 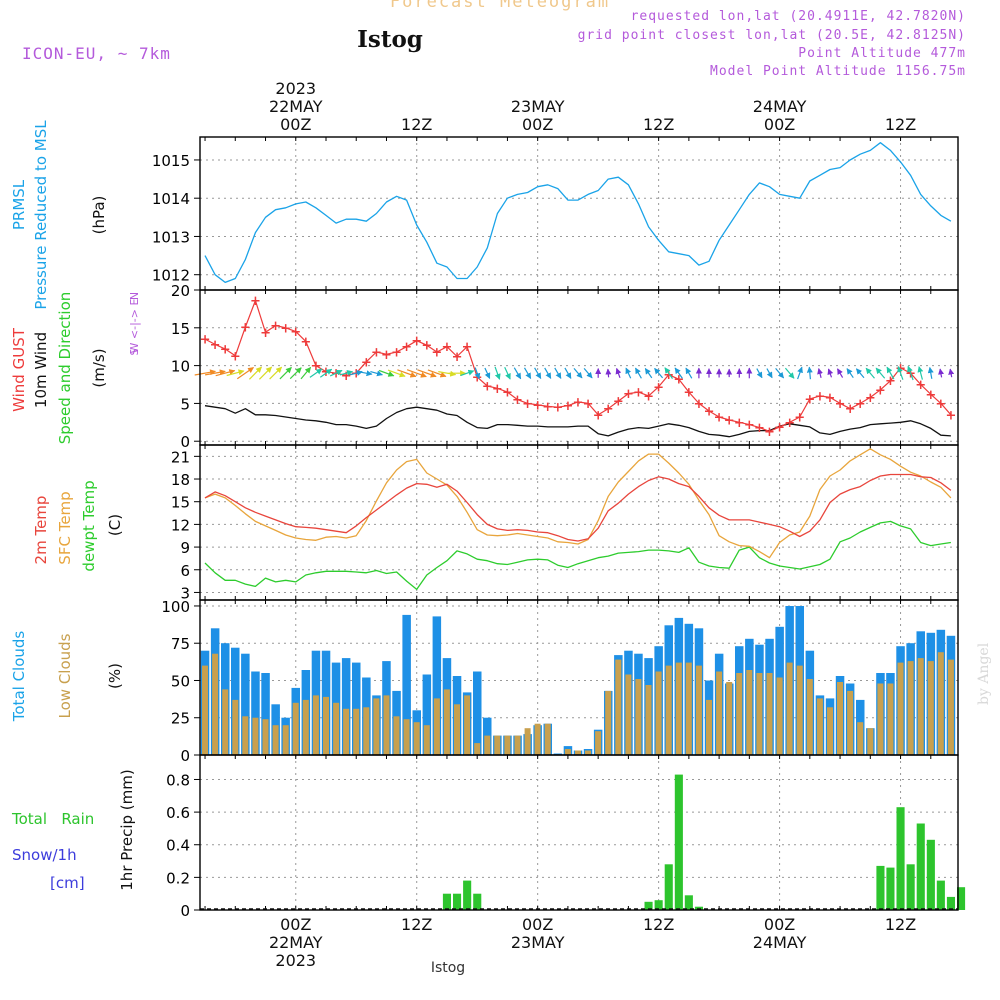 I want to click on sfc-temp-line, so click(x=578, y=503).